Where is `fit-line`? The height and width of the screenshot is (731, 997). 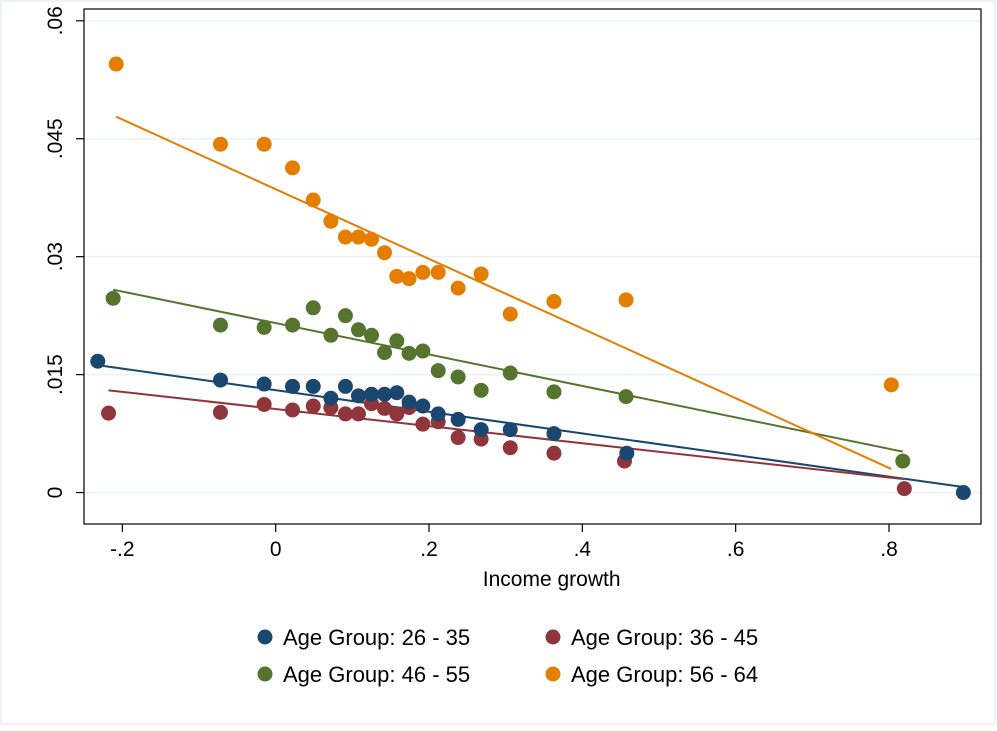
fit-line is located at coordinates (530, 426).